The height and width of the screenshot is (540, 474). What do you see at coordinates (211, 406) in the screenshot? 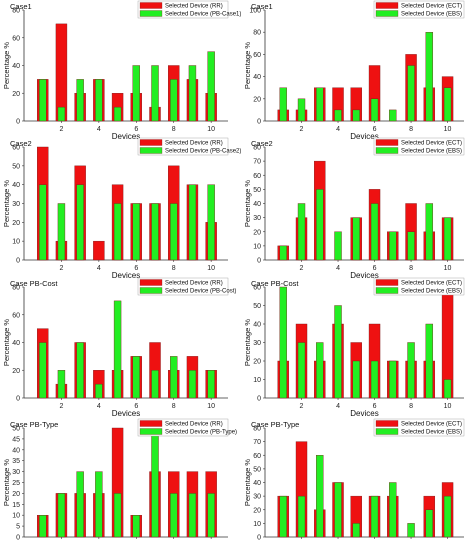
I see `x-tick-label: 10` at bounding box center [211, 406].